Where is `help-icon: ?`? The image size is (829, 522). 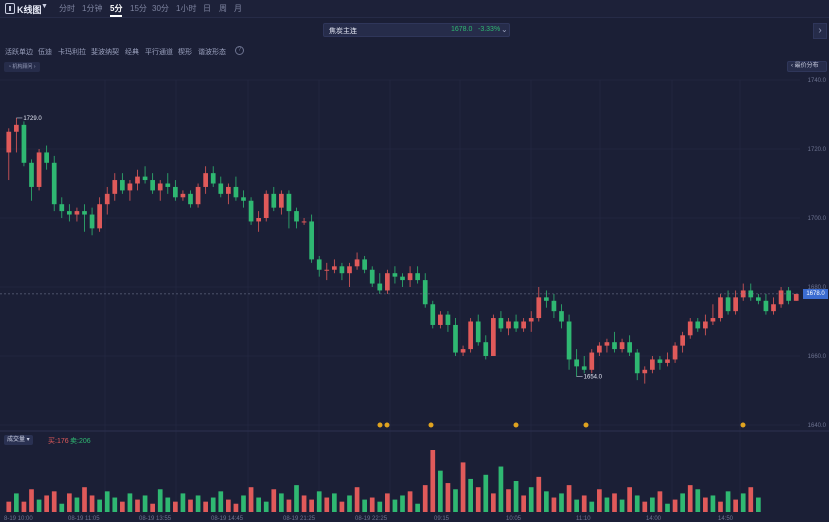
help-icon: ? is located at coordinates (239, 50).